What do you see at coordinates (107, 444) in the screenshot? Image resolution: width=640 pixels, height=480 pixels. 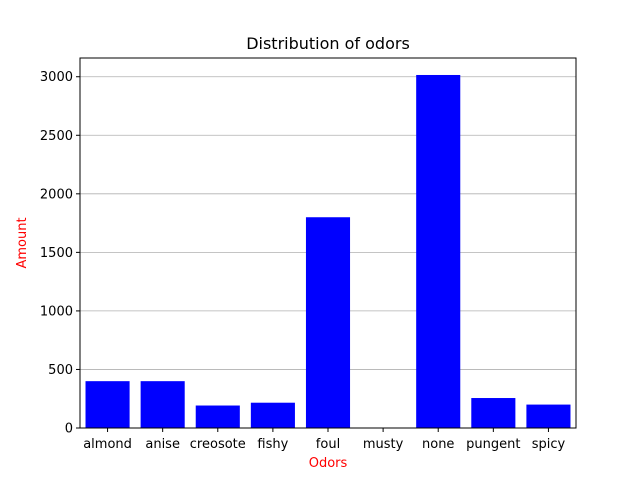 I see `x-tick-label-almond: almond` at bounding box center [107, 444].